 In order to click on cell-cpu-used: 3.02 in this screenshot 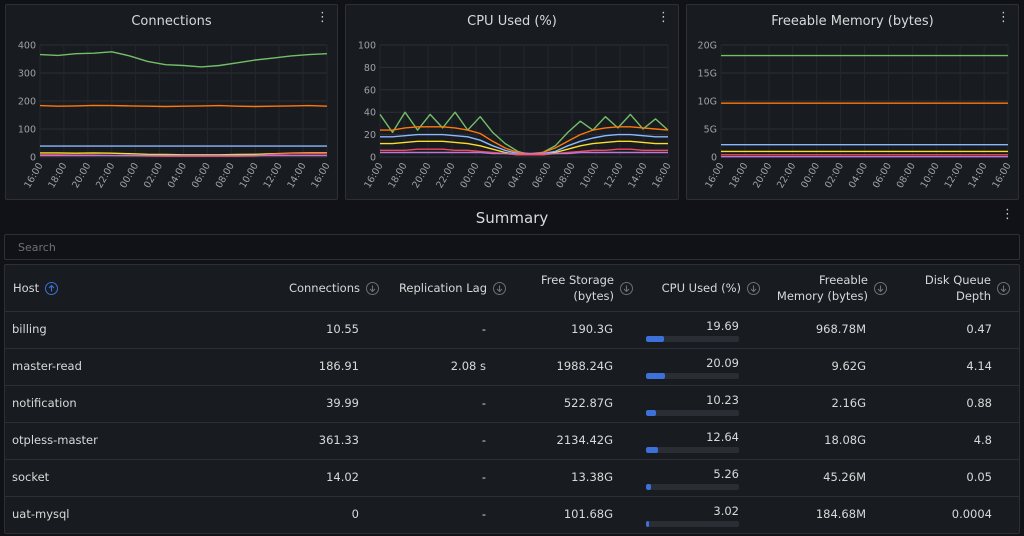, I will do `click(726, 511)`.